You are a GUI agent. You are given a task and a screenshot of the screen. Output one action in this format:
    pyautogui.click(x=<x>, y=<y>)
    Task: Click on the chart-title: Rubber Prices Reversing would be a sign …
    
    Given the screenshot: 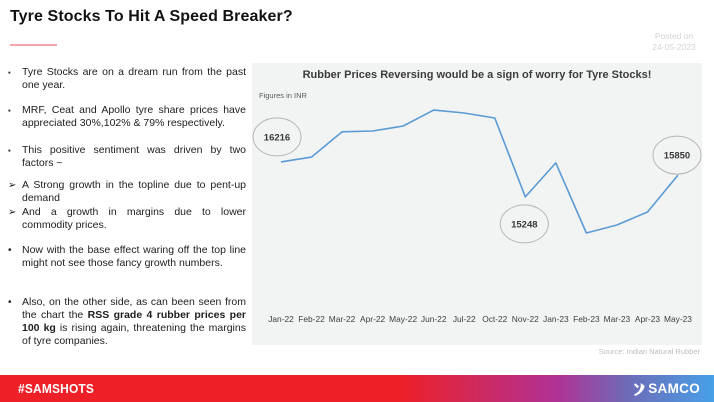 What is the action you would take?
    pyautogui.click(x=477, y=75)
    